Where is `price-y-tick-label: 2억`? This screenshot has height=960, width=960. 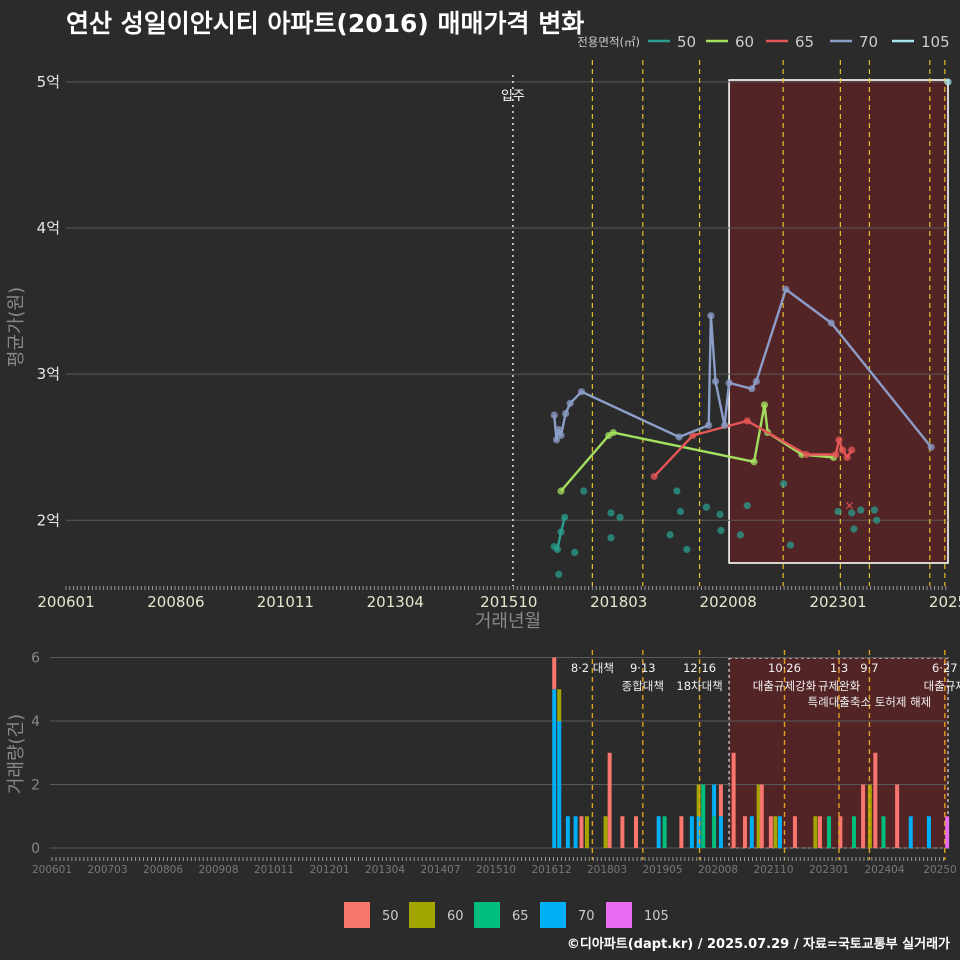
price-y-tick-label: 2억 is located at coordinates (48, 520).